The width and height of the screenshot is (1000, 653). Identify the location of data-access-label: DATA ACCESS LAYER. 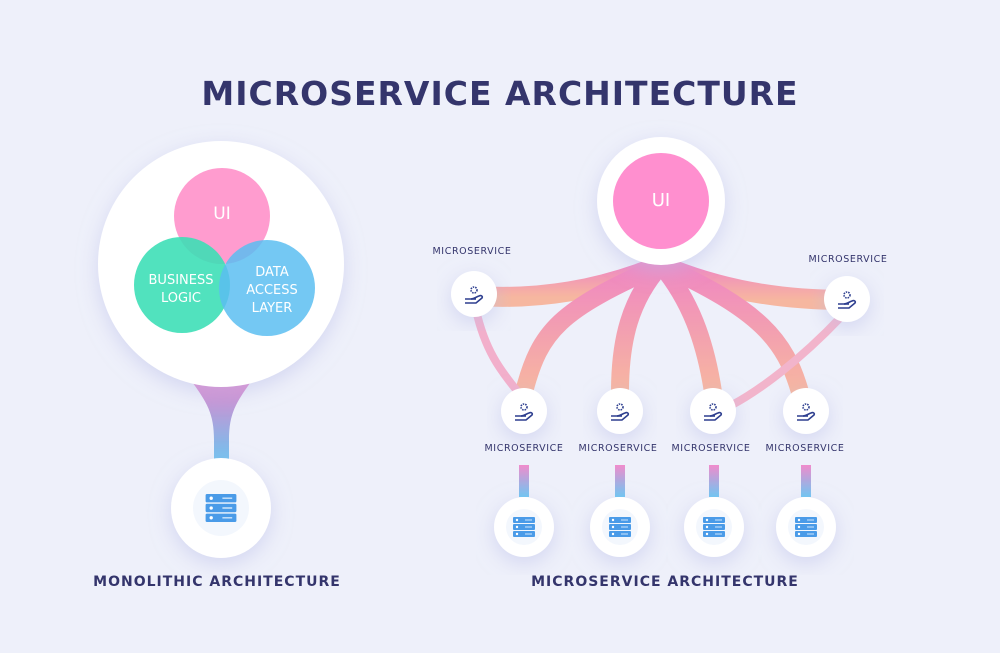
(272, 291).